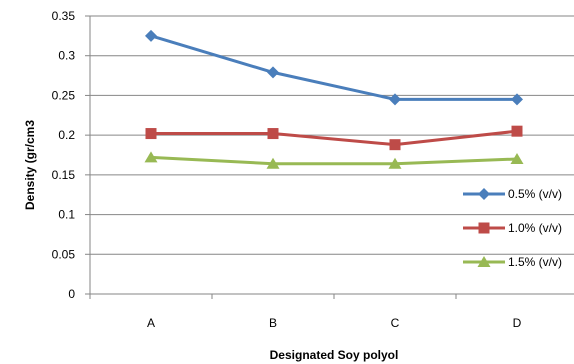 The width and height of the screenshot is (574, 364). Describe the element at coordinates (64, 95) in the screenshot. I see `y-tick-label: 0.25` at that location.